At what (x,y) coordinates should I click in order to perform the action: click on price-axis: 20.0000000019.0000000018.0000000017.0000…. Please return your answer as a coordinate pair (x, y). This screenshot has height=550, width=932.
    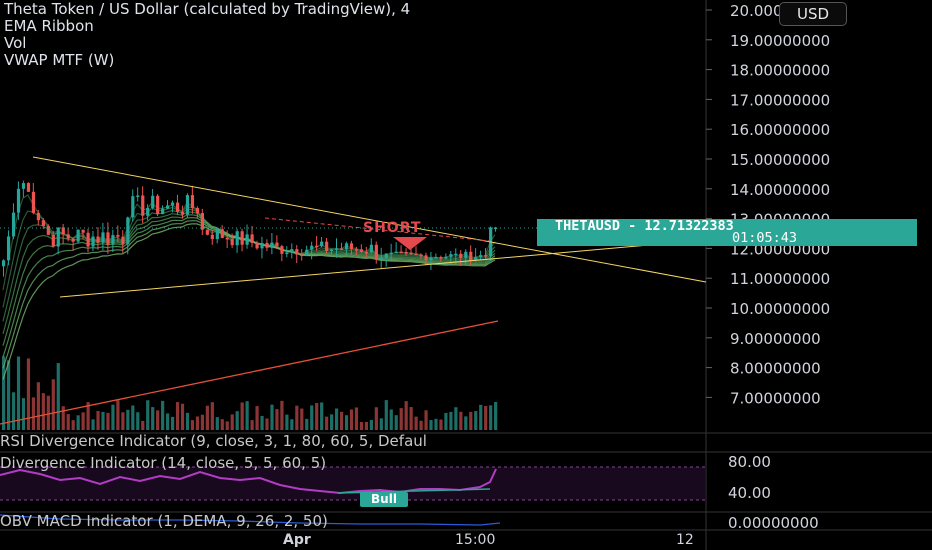
    Looking at the image, I should click on (768, 204).